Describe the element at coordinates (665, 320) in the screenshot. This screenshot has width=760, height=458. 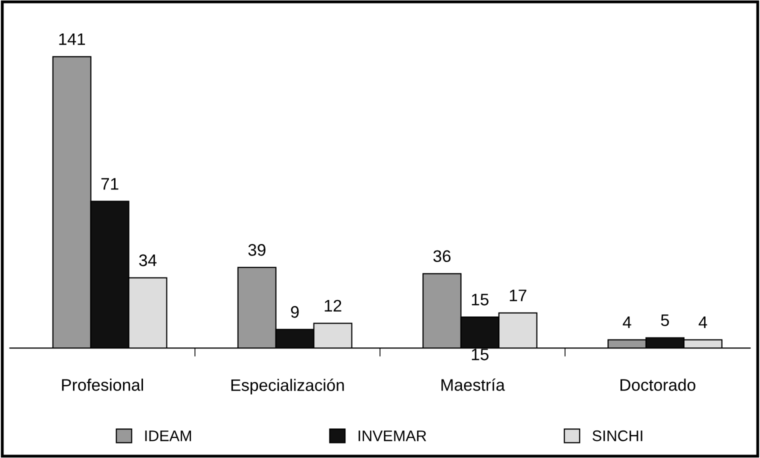
I see `data-label: 5` at that location.